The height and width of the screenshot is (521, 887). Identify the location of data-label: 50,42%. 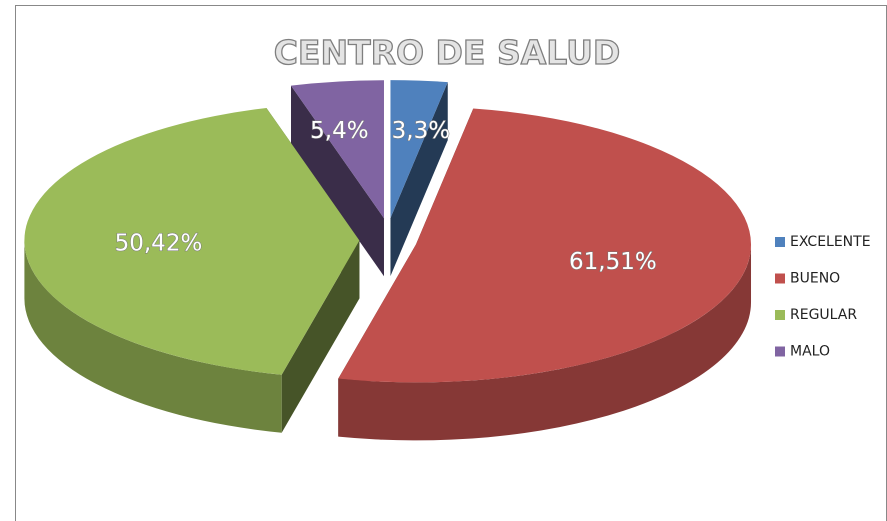
(159, 243).